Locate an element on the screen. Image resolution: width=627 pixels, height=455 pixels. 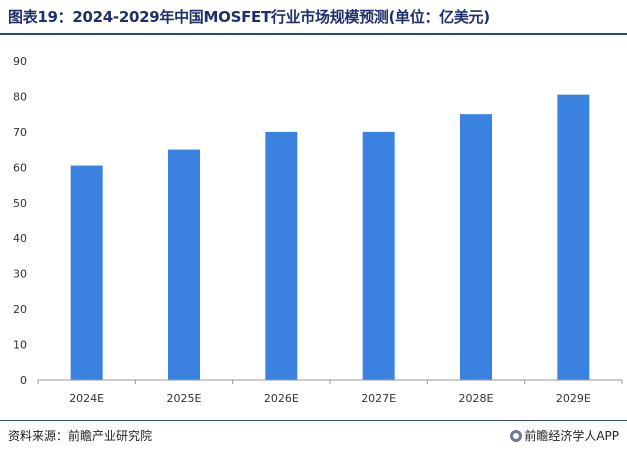
y-tick-label: 50 is located at coordinates (20, 203).